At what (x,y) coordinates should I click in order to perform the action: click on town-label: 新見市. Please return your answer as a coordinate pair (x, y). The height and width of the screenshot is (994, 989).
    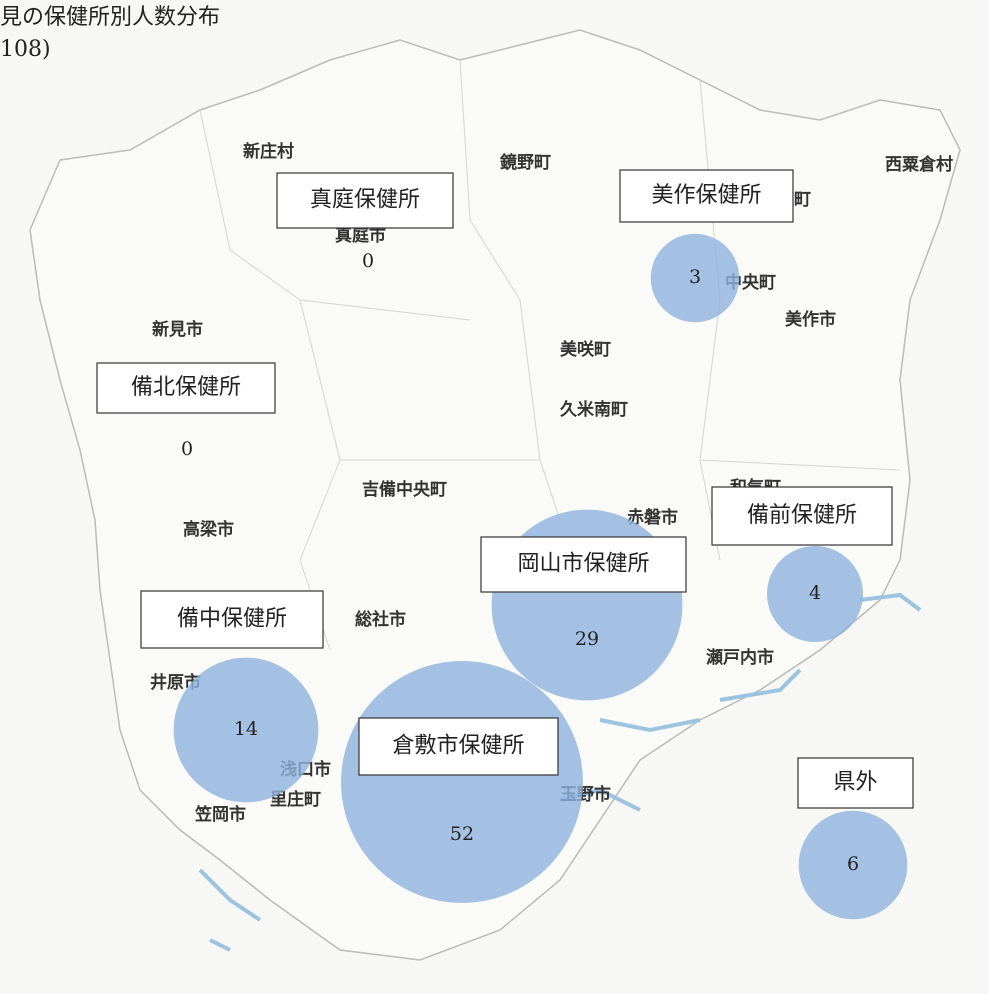
    Looking at the image, I should click on (177, 329).